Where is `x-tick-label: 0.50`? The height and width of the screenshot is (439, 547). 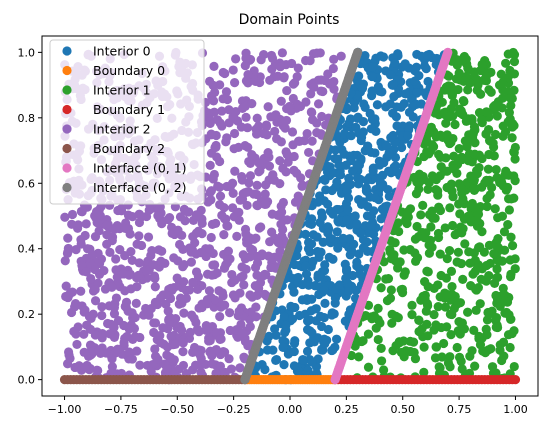 x-tick-label: 0.50 is located at coordinates (402, 409).